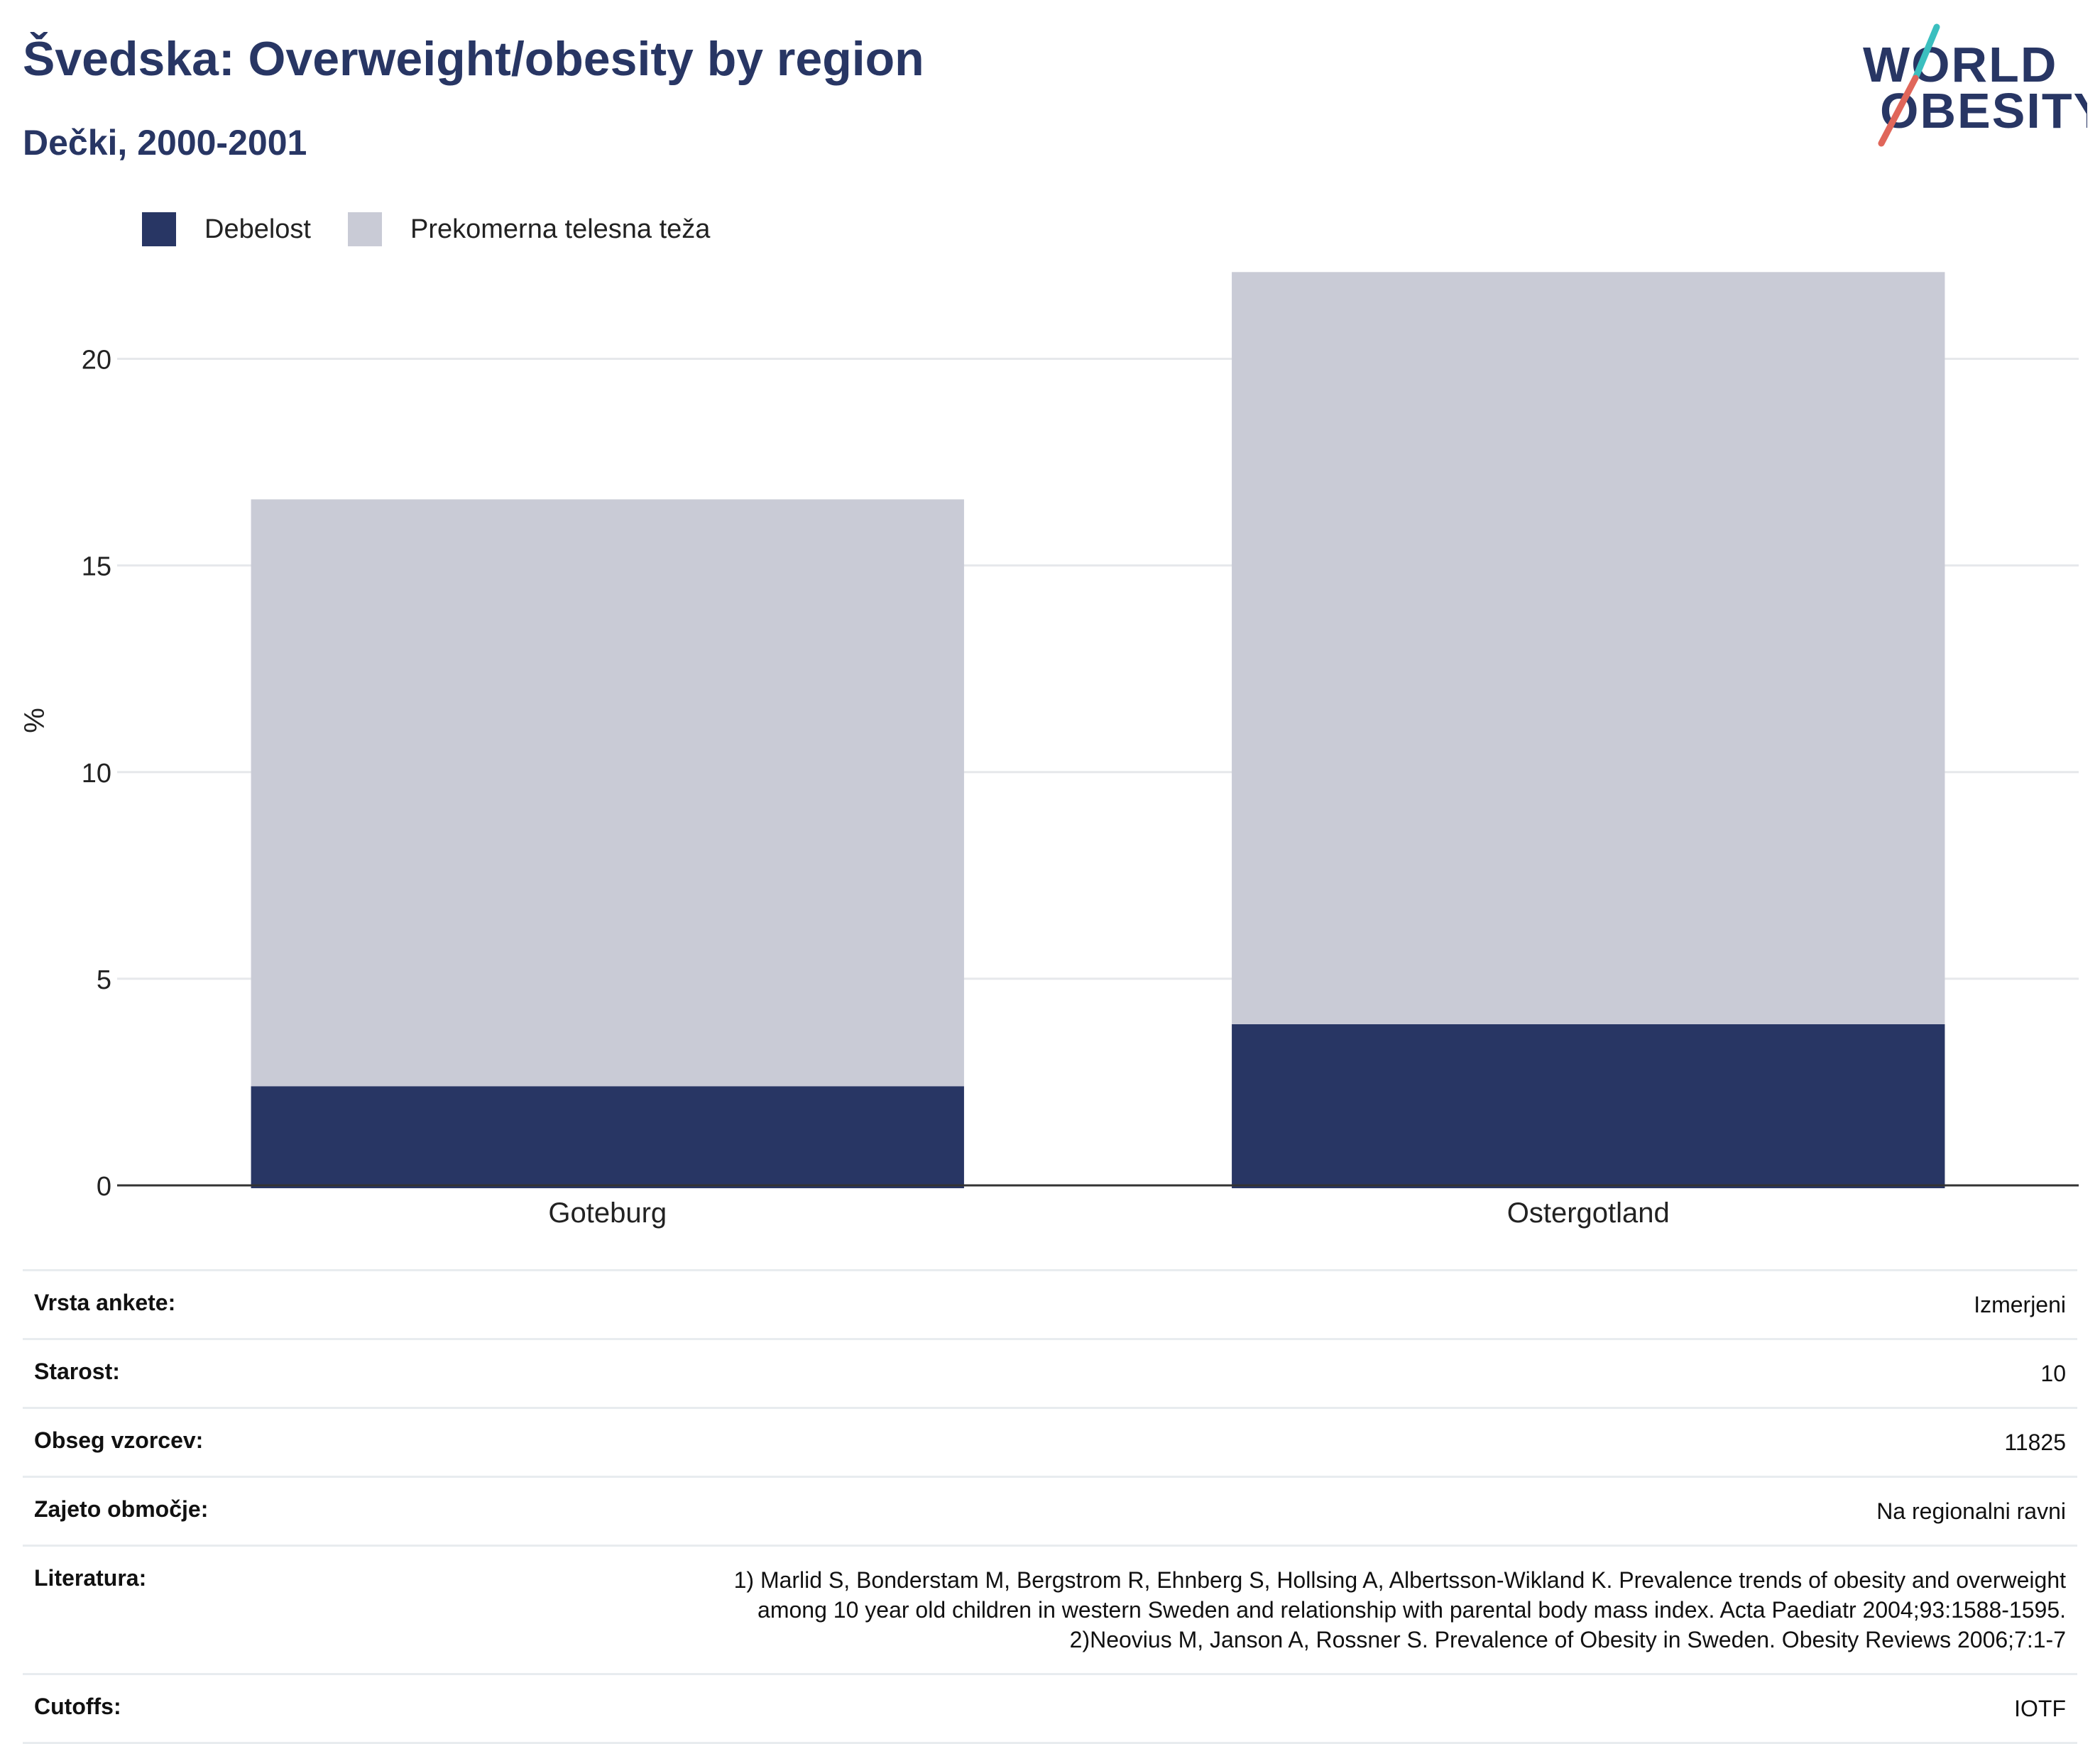 The image size is (2100, 1744). I want to click on info-value: 10, so click(1309, 1373).